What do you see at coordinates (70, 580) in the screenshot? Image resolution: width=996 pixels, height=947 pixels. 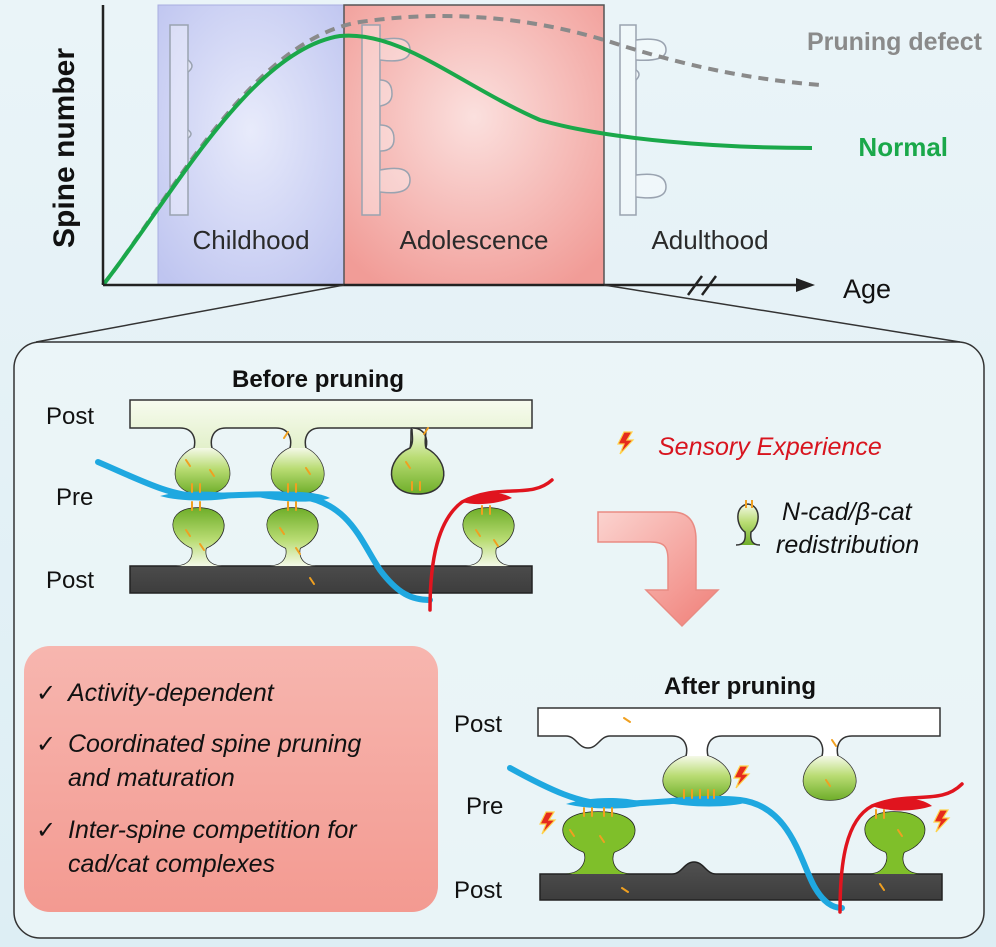 I see `before-post-bottom-label: Post` at bounding box center [70, 580].